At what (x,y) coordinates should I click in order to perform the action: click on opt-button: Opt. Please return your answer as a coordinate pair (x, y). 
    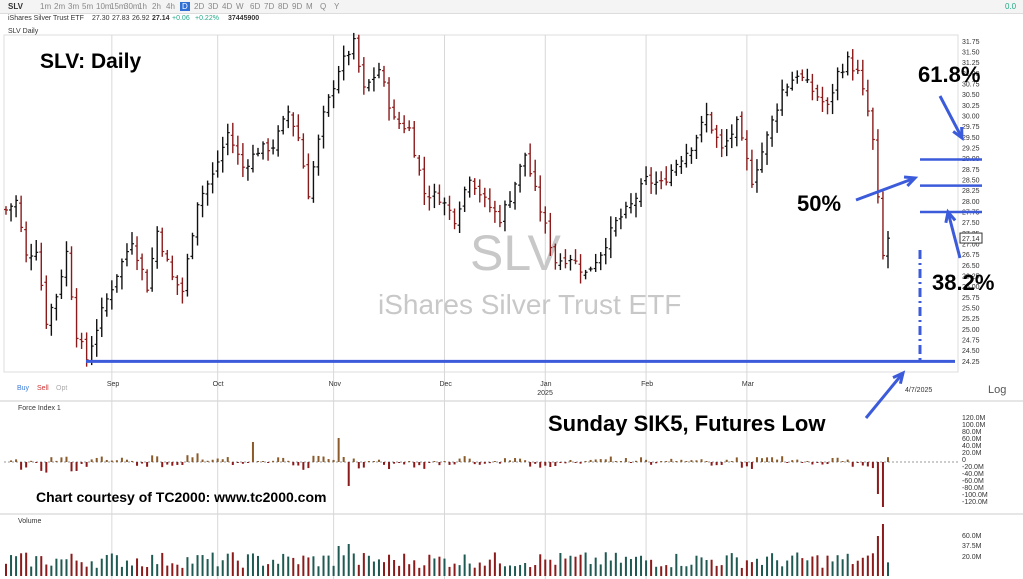
    Looking at the image, I should click on (62, 388).